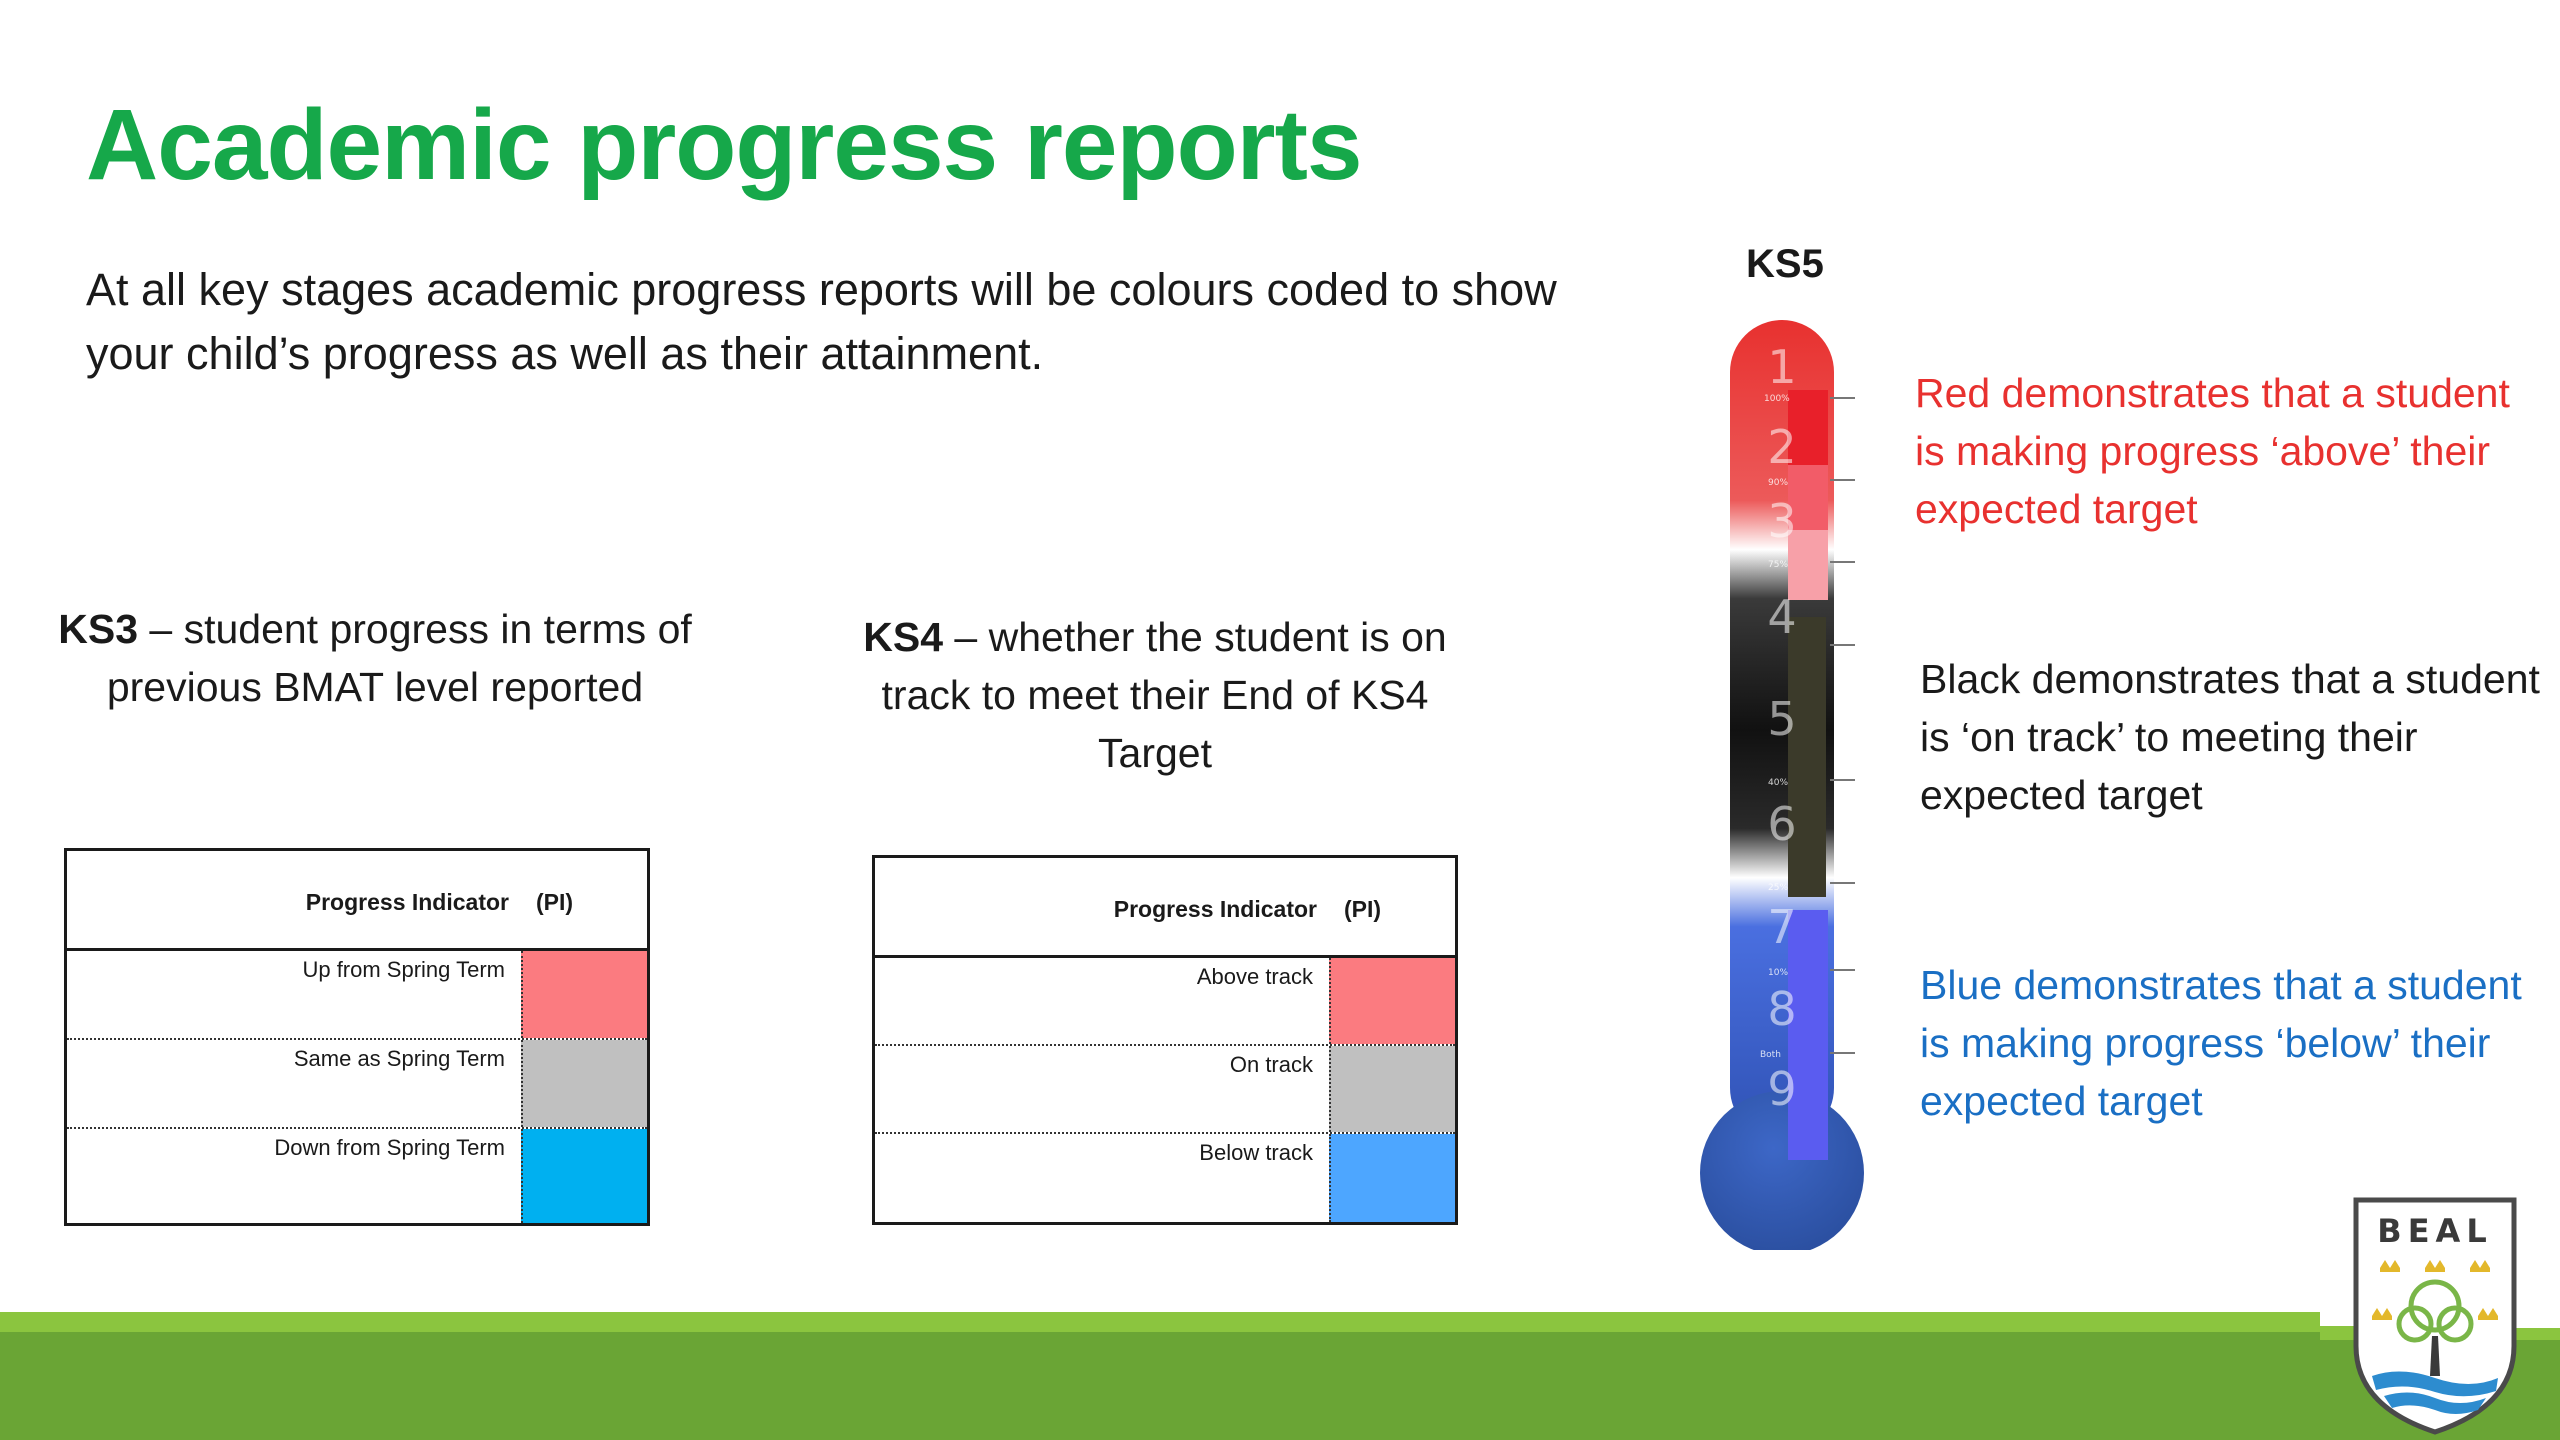 Image resolution: width=2560 pixels, height=1440 pixels. Describe the element at coordinates (554, 902) in the screenshot. I see `ks3-header-abbr: (PI)` at that location.